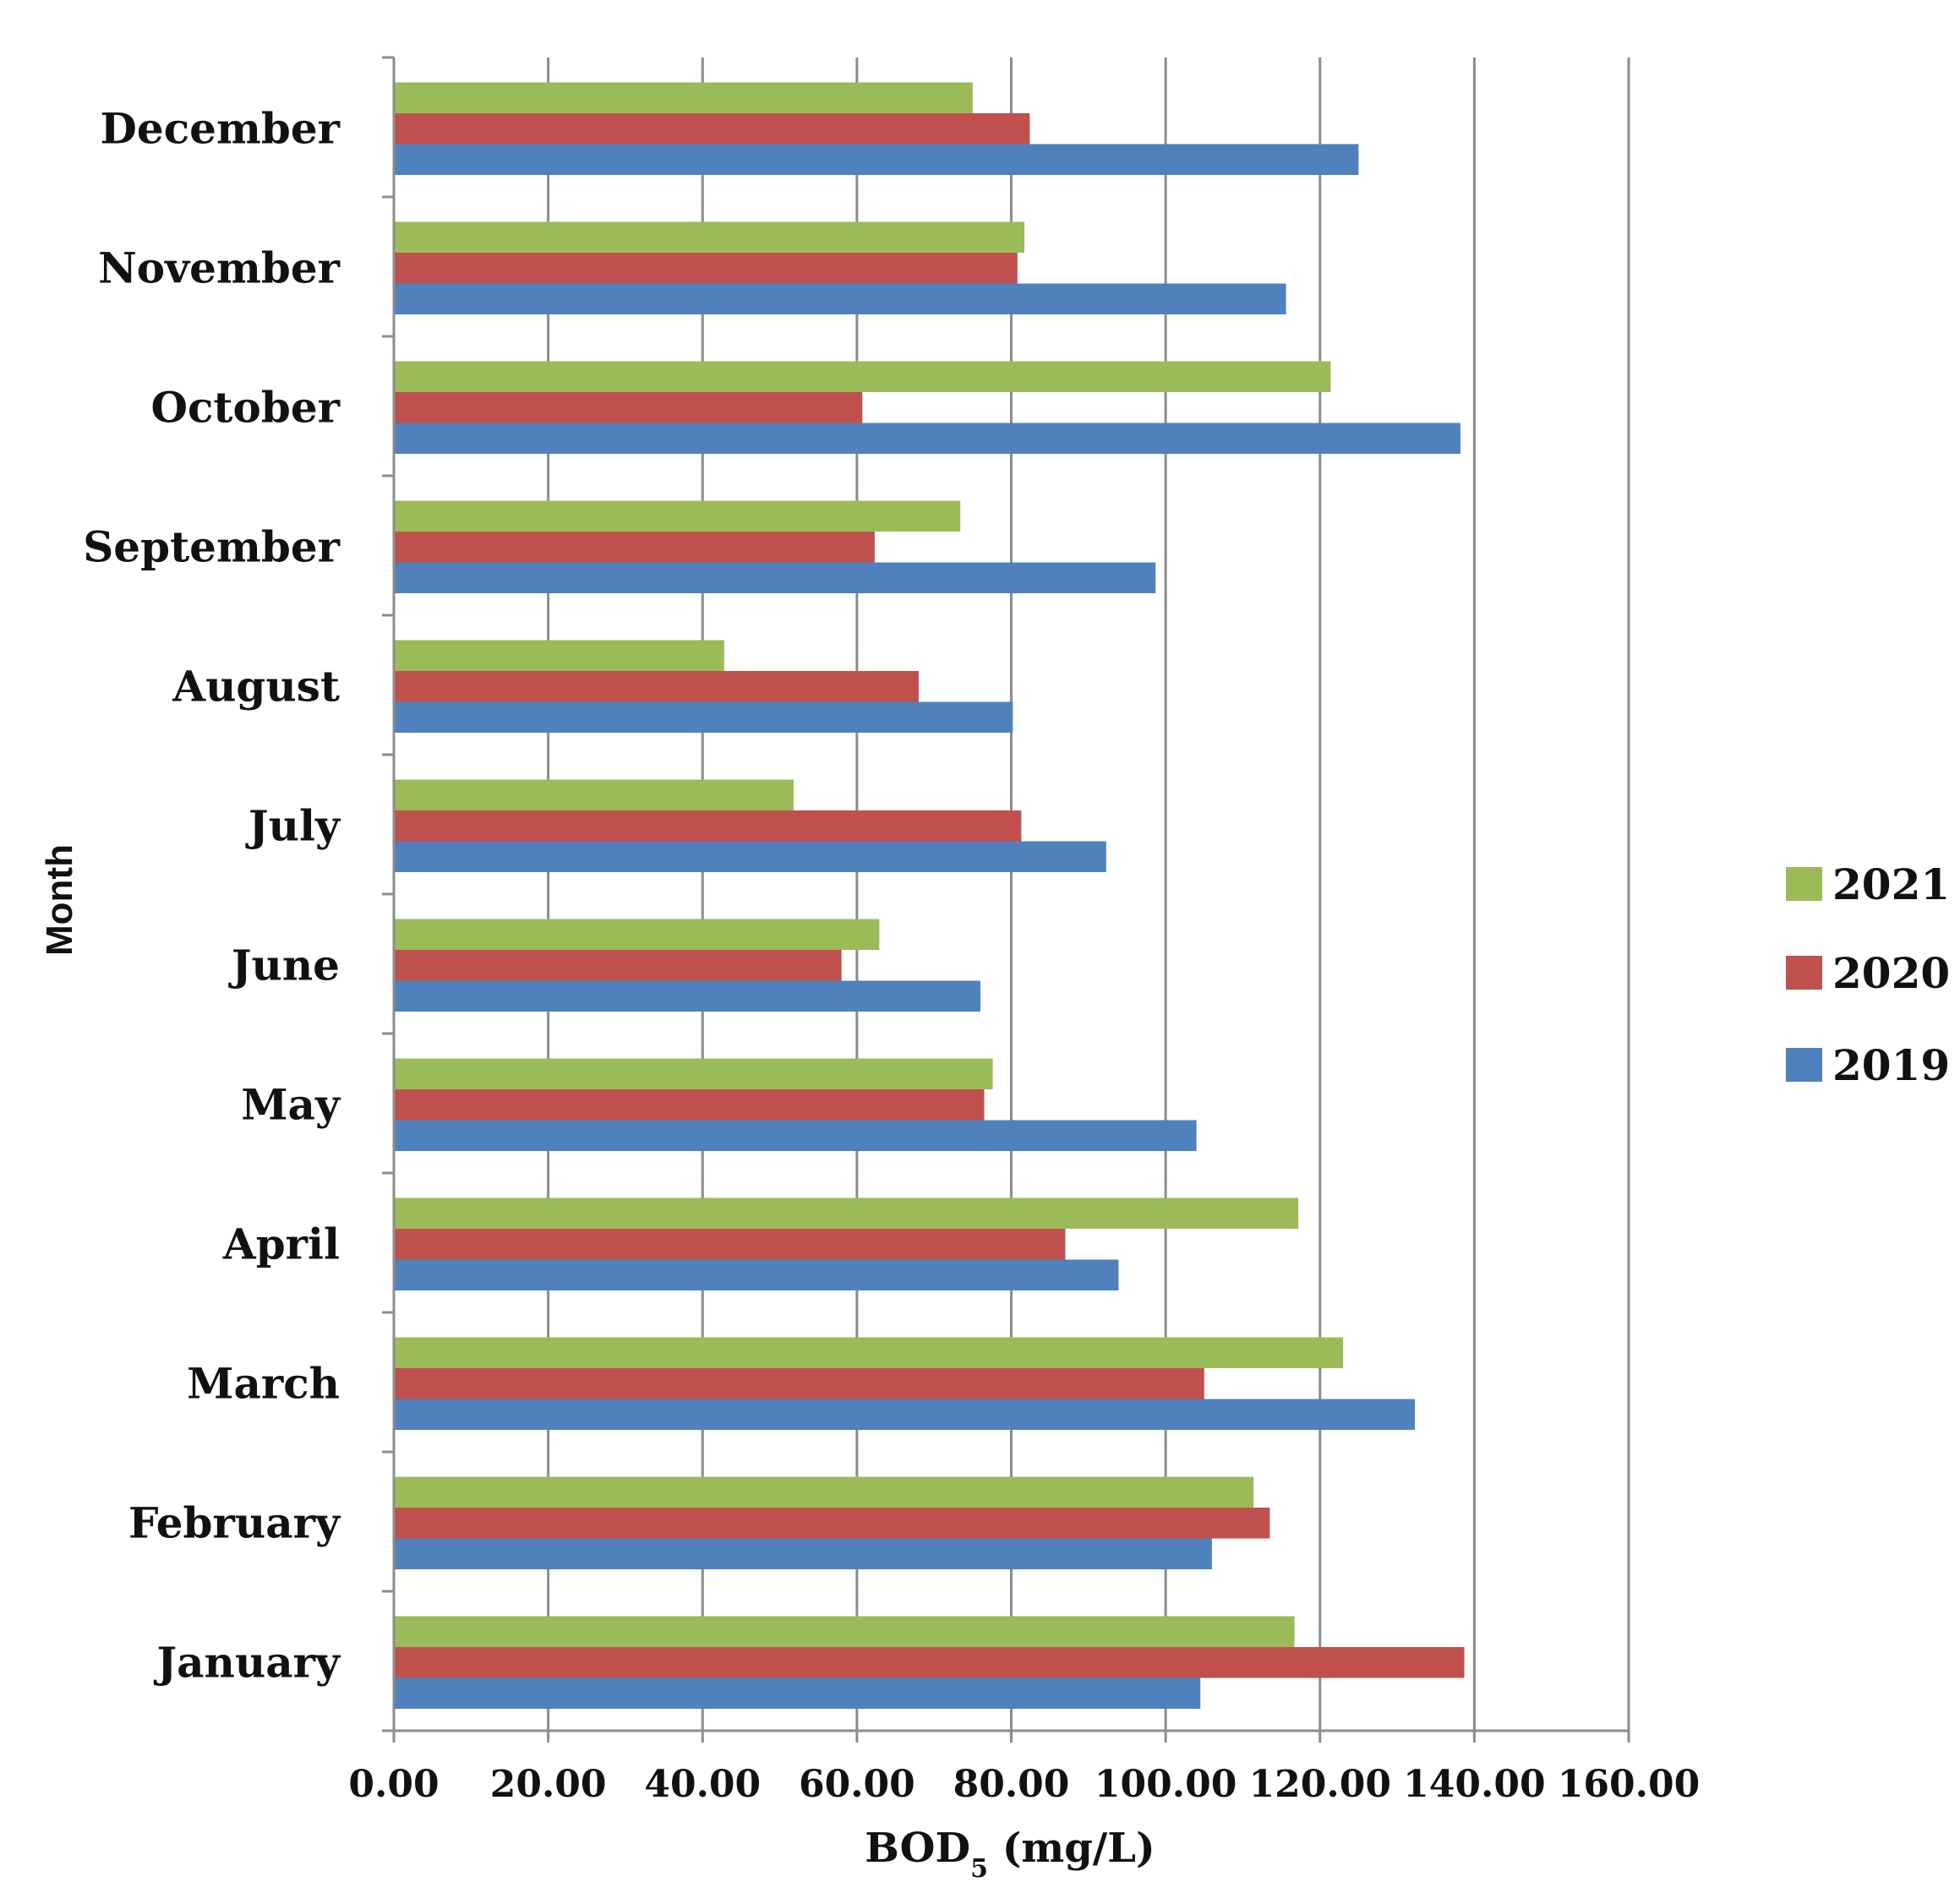 The image size is (1960, 1882). Describe the element at coordinates (1071, 1848) in the screenshot. I see `x-axis-title-unit: (mg/L)` at that location.